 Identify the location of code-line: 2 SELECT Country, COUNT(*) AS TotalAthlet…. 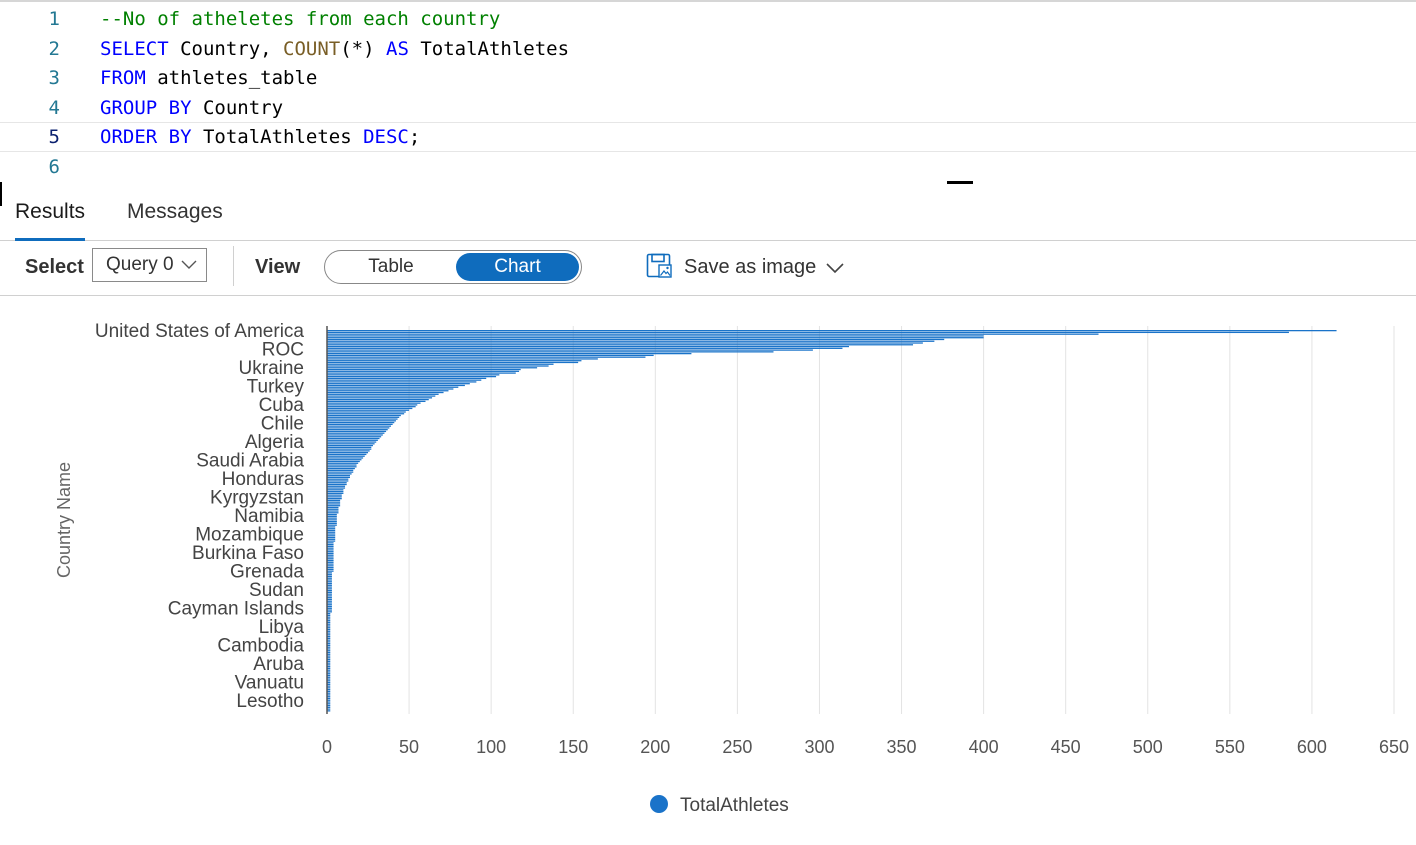
(708, 49).